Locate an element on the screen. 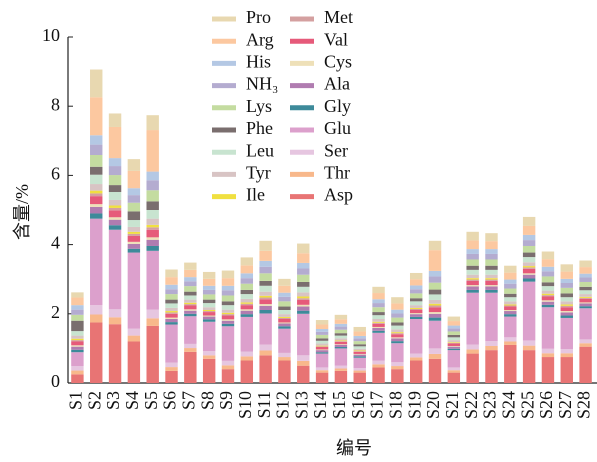 This screenshot has width=597, height=462. x-tick-label: S6 is located at coordinates (170, 400).